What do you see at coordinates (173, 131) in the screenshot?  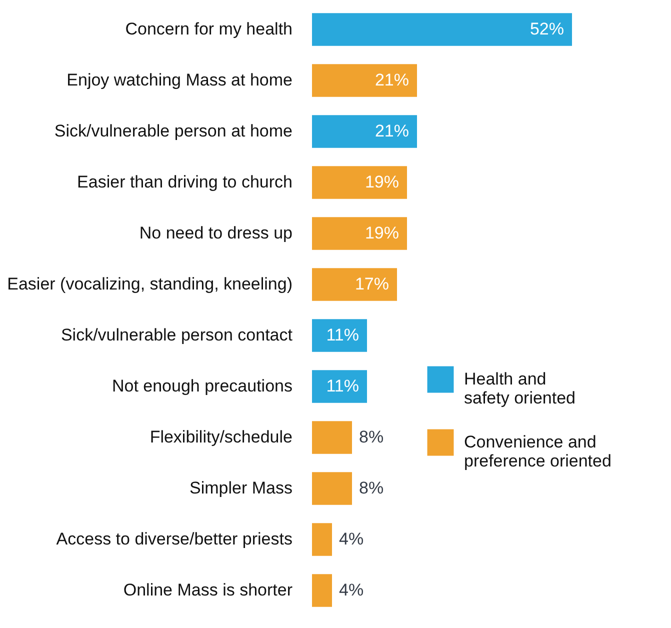 I see `y-tick-label: Sick/vulnerable person at home` at bounding box center [173, 131].